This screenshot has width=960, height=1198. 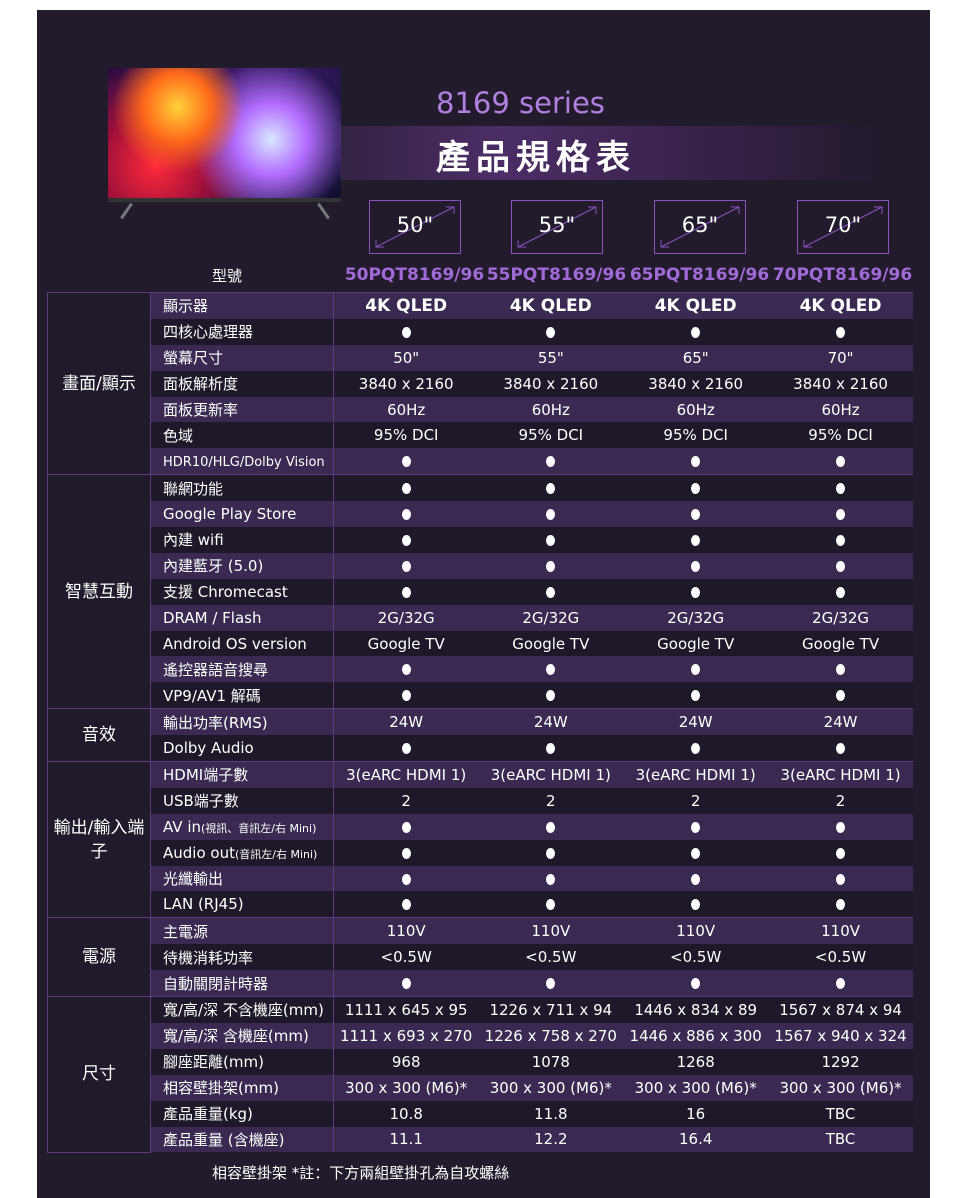 What do you see at coordinates (242, 643) in the screenshot?
I see `spec-label: Android OS version` at bounding box center [242, 643].